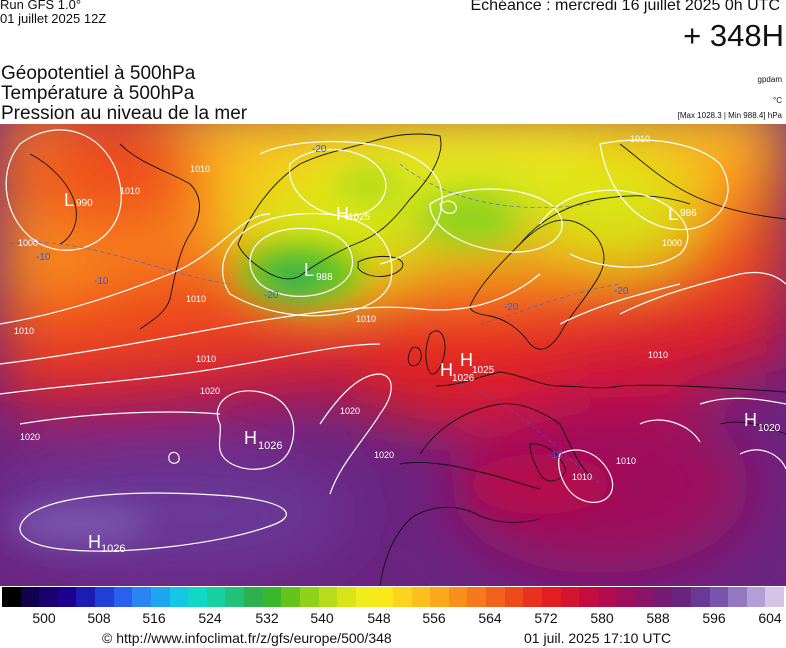 The width and height of the screenshot is (786, 648). I want to click on isobar-label: 1000, so click(28, 243).